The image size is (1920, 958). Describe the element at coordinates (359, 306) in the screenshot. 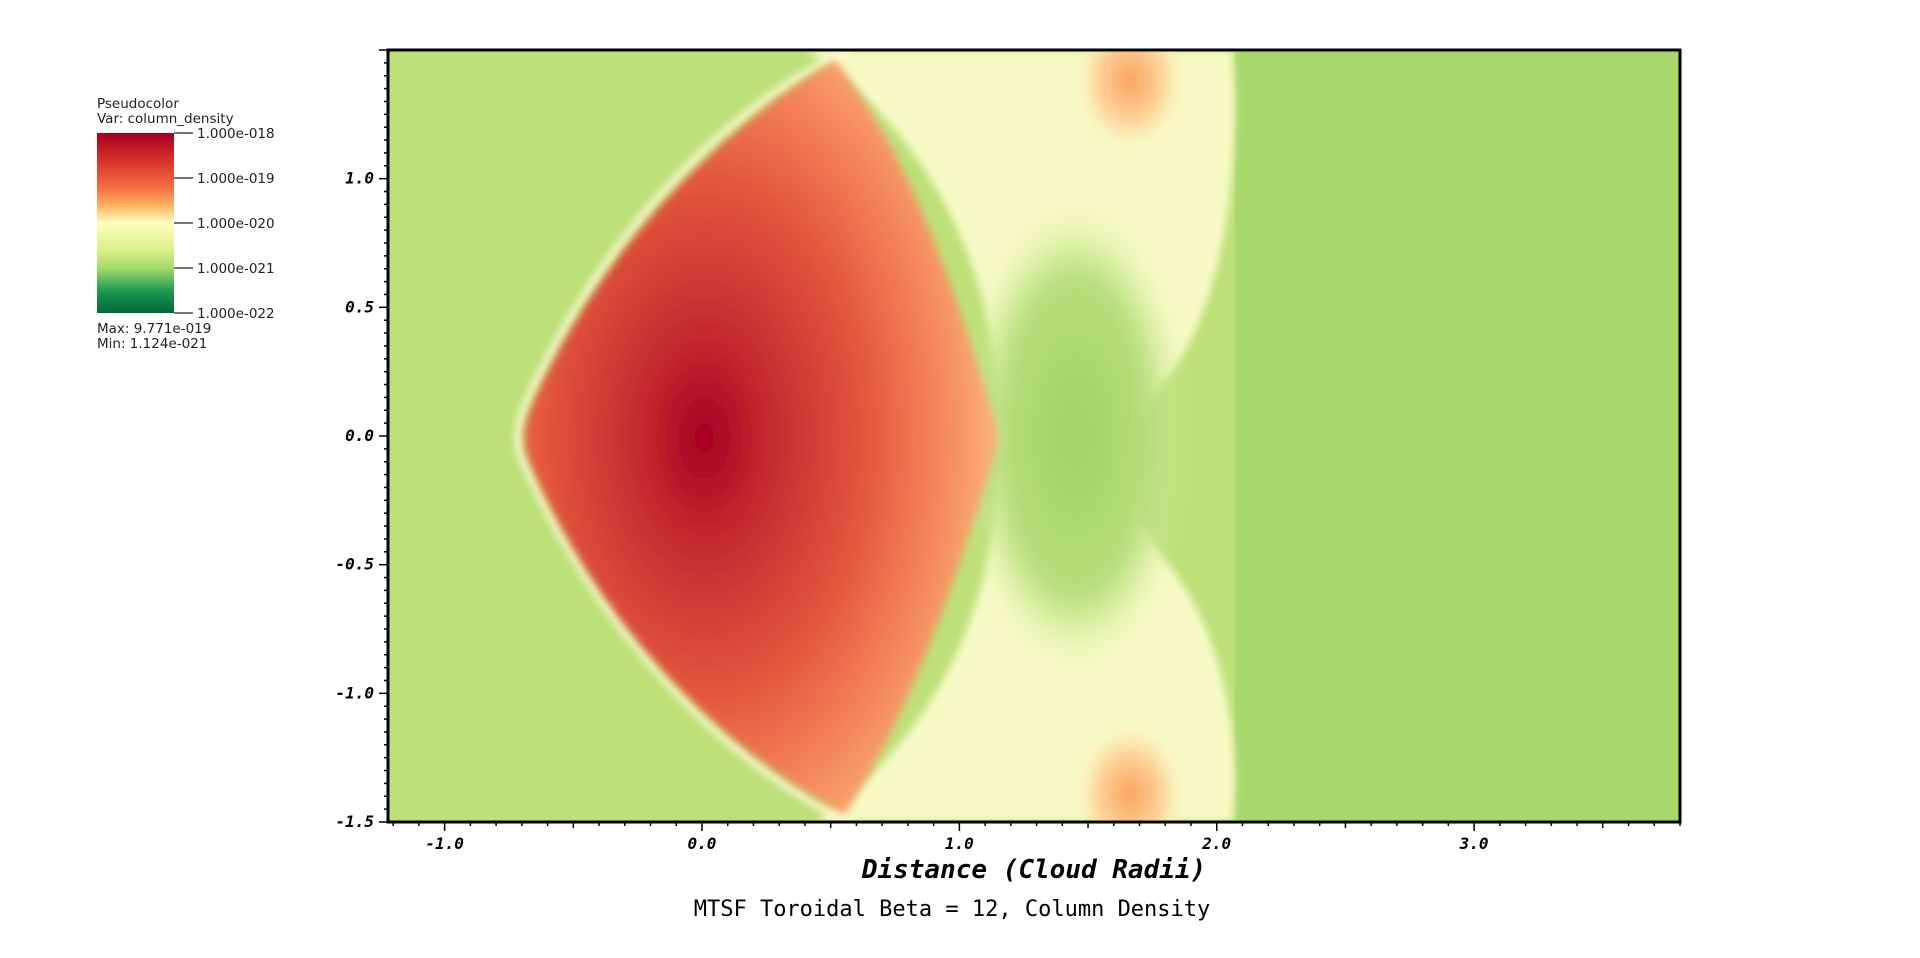

I see `y-tick-label: 0.5` at that location.